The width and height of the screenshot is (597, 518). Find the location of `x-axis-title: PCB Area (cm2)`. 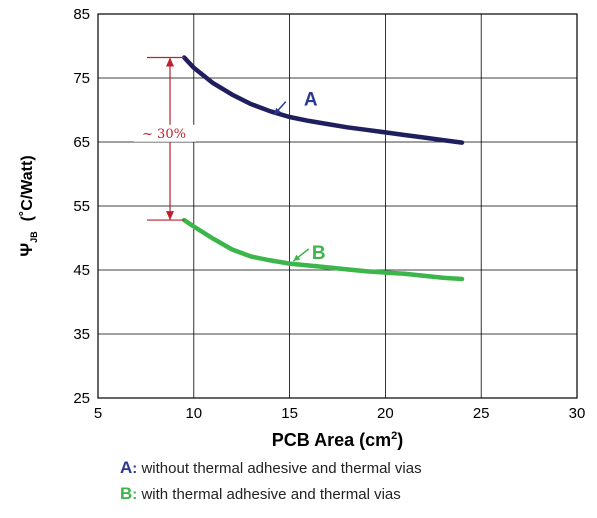

x-axis-title: PCB Area (cm2) is located at coordinates (338, 440).